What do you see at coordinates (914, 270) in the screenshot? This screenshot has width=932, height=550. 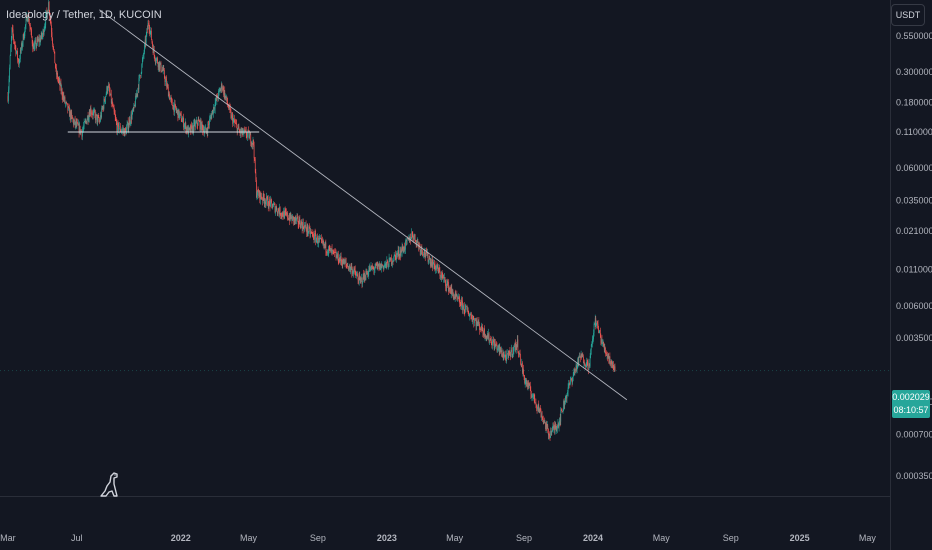 I see `price-tick-label: 0.011000` at bounding box center [914, 270].